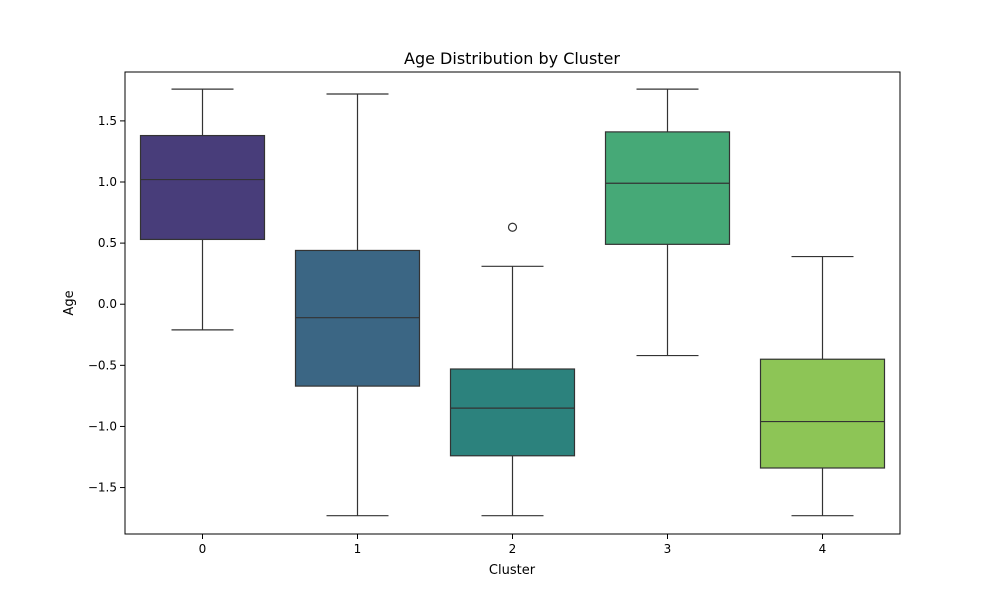  What do you see at coordinates (107, 243) in the screenshot?
I see `y-tick-label: 0.5` at bounding box center [107, 243].